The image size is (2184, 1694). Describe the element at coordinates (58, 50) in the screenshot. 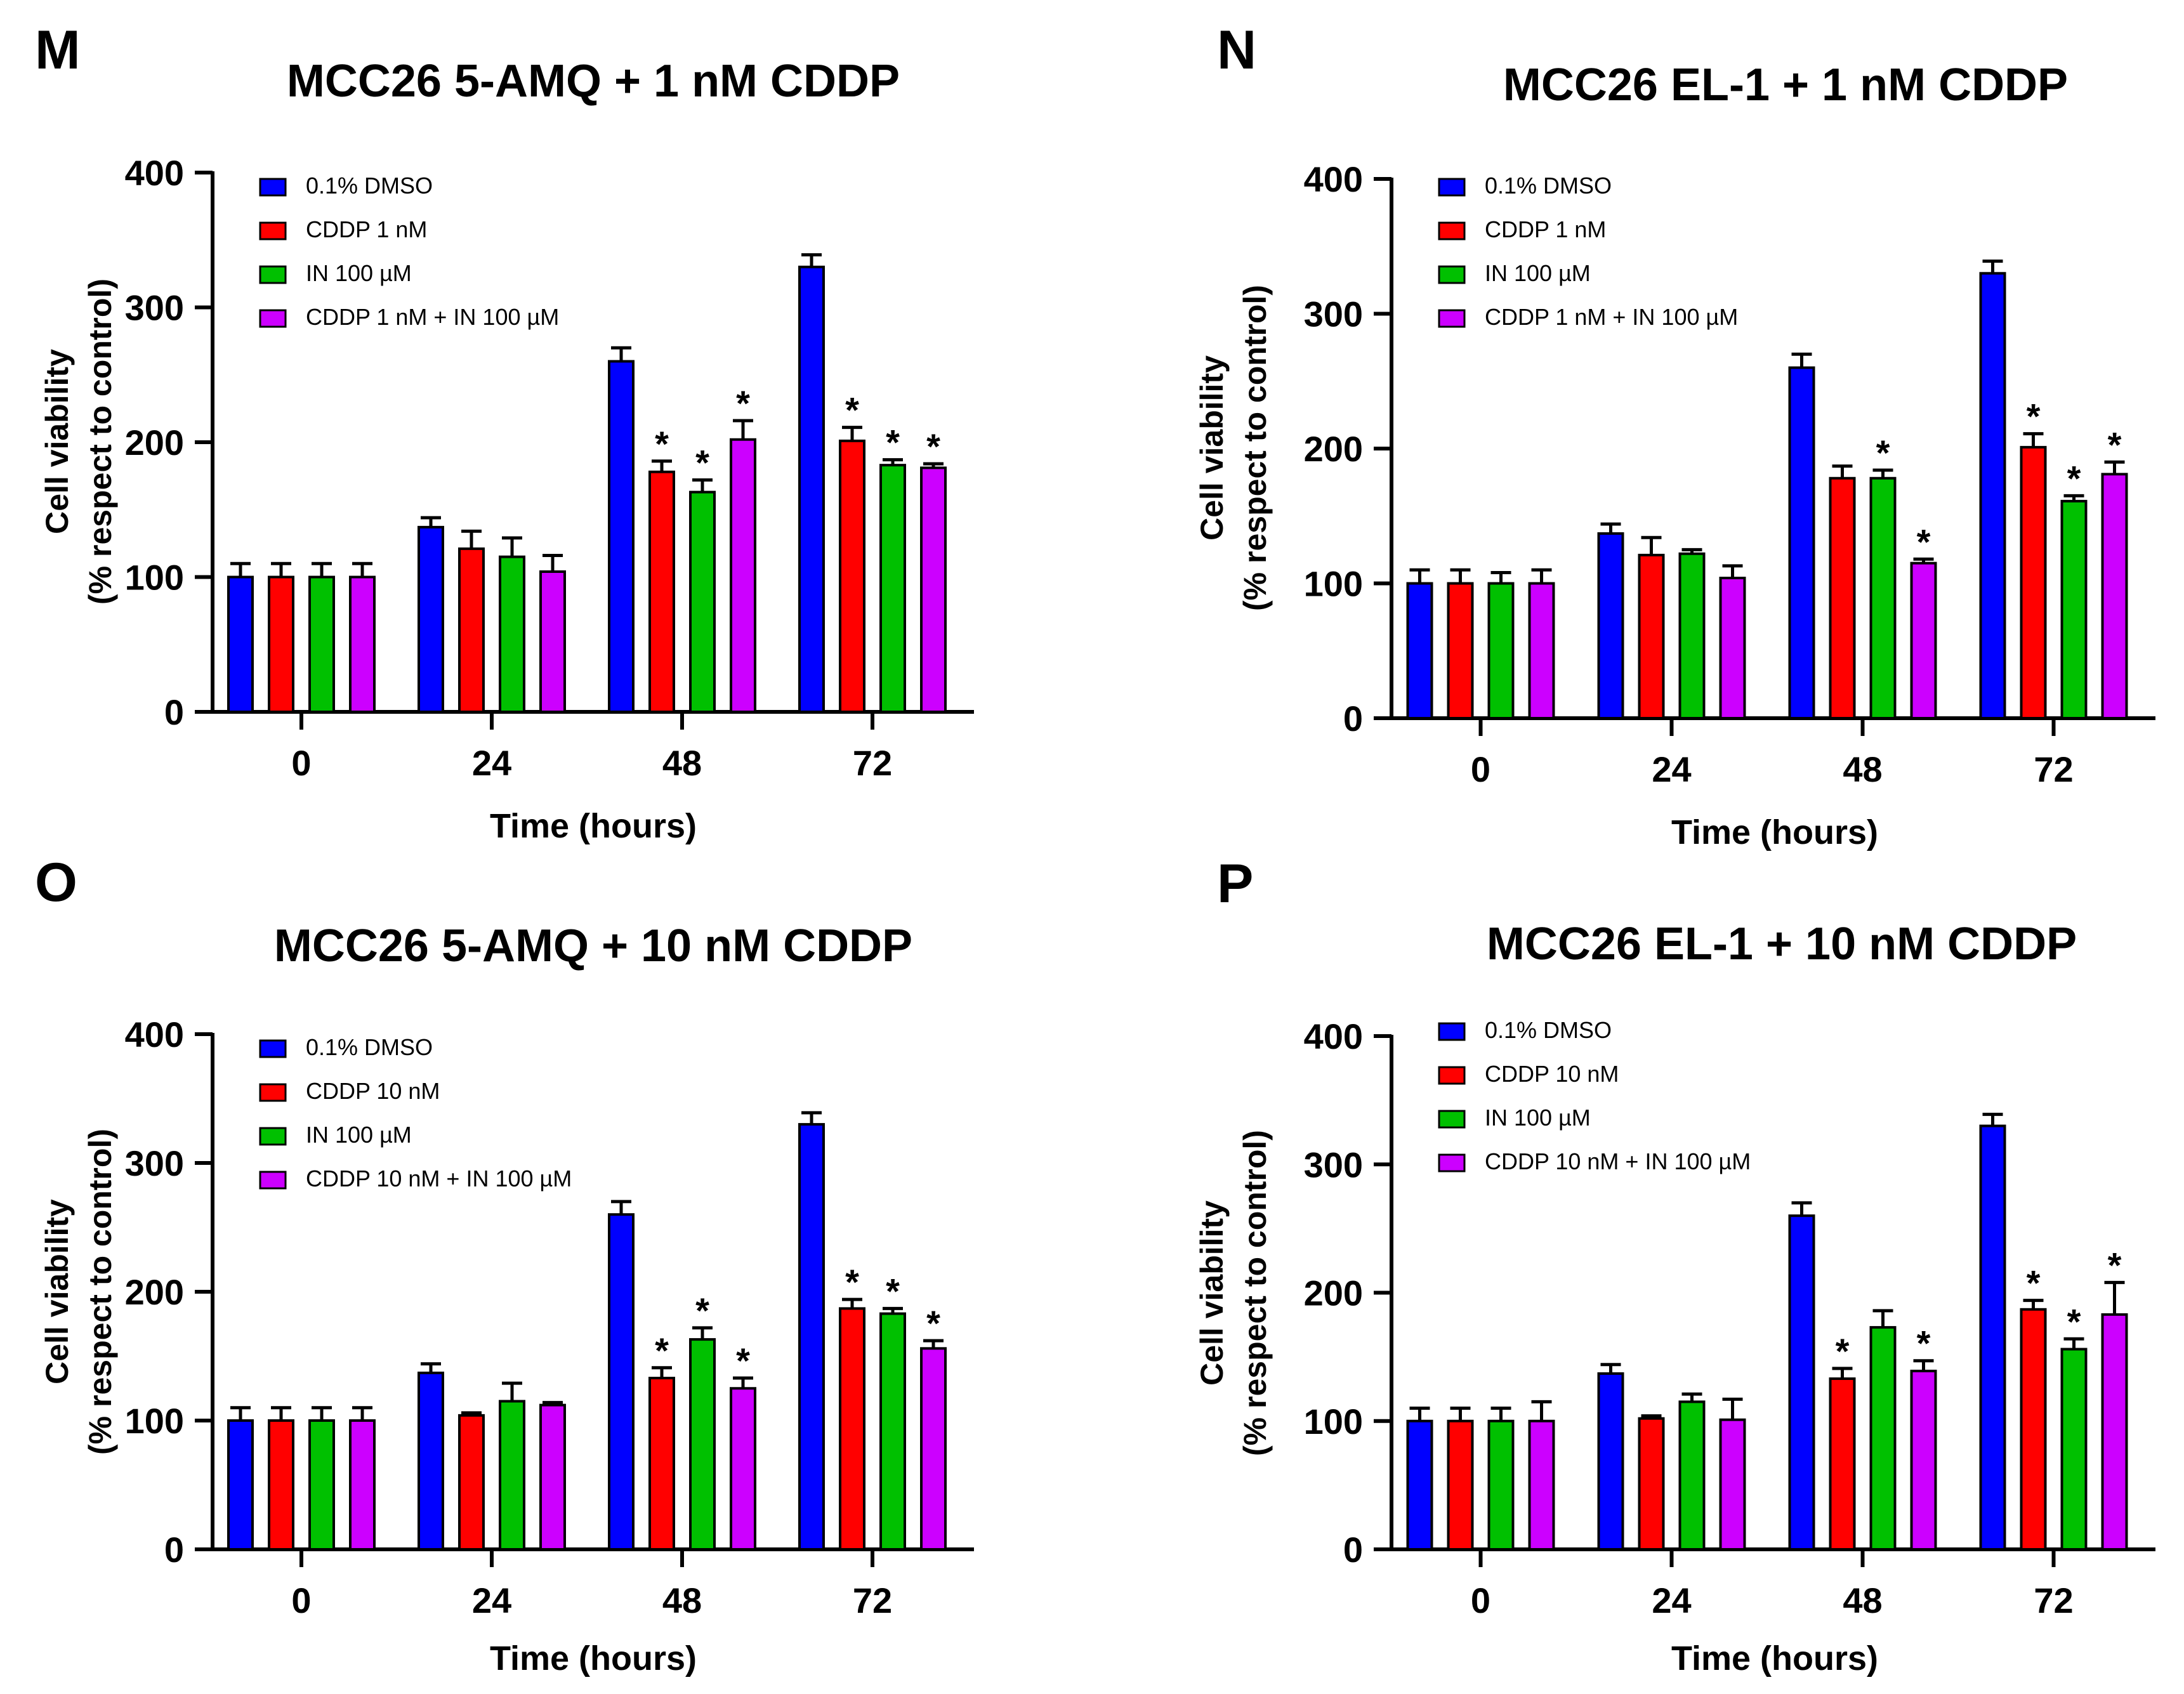

I see `panel-letter: M` at that location.